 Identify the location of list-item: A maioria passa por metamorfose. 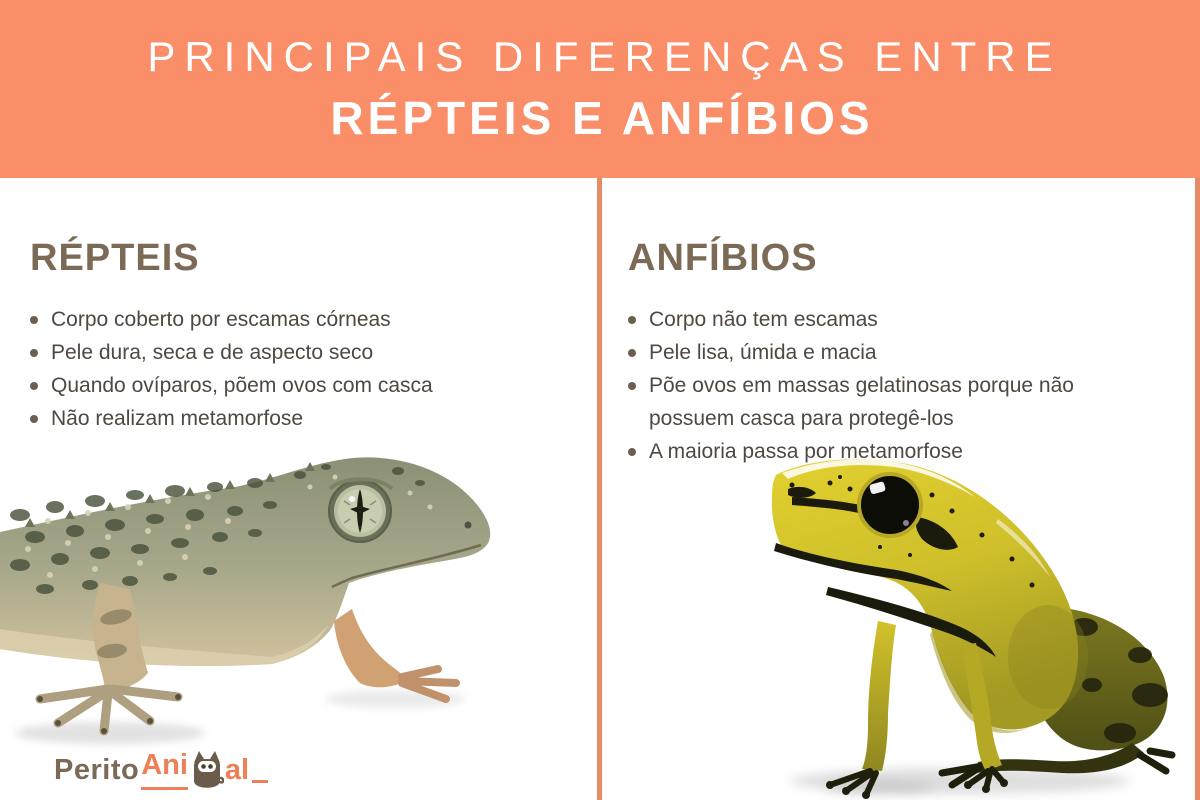
(880, 451).